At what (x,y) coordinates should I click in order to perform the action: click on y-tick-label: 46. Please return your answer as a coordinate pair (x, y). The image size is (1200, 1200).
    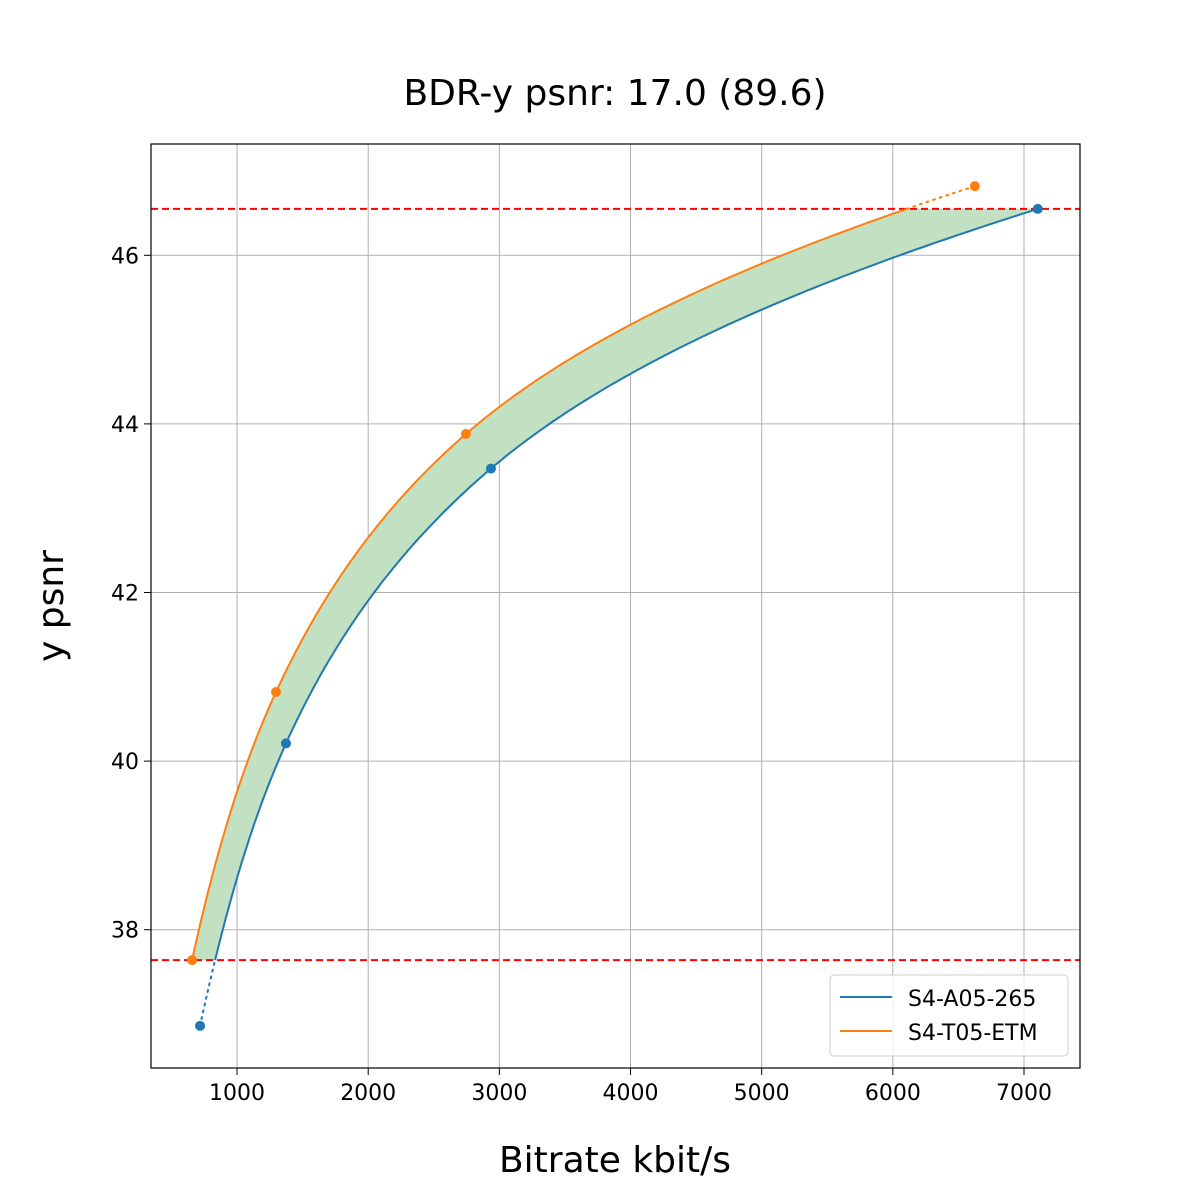
    Looking at the image, I should click on (125, 256).